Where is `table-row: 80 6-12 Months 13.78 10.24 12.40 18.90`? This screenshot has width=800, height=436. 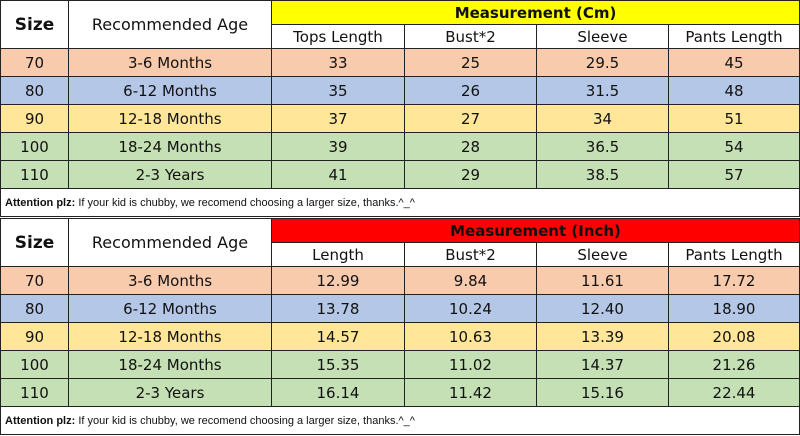 table-row: 80 6-12 Months 13.78 10.24 12.40 18.90 is located at coordinates (400, 308).